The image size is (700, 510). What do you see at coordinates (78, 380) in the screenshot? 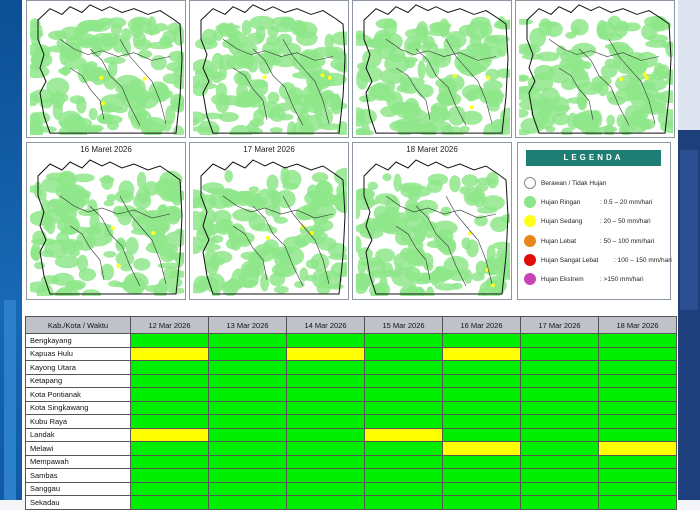
I see `region-name: Ketapang` at bounding box center [78, 380].